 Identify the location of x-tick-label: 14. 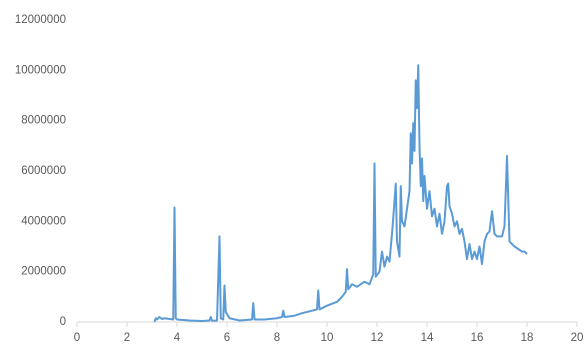
(427, 338).